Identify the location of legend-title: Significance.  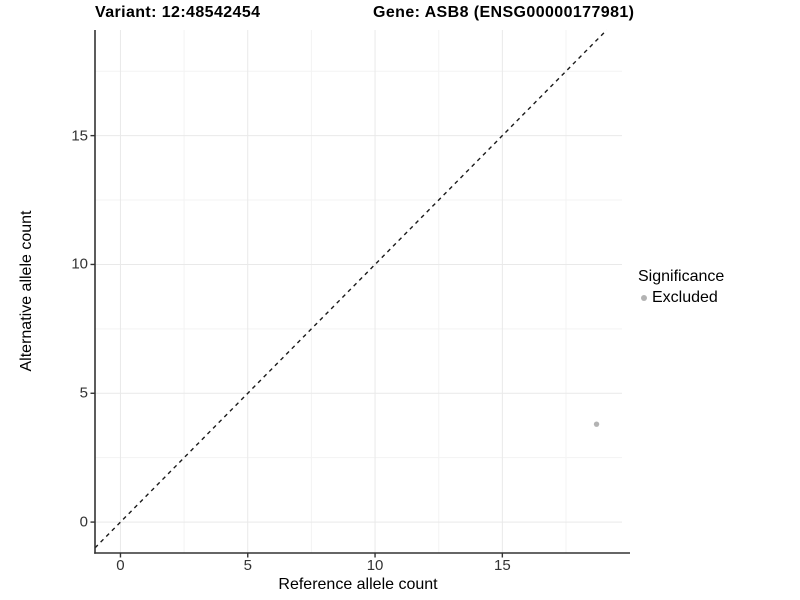
(681, 276).